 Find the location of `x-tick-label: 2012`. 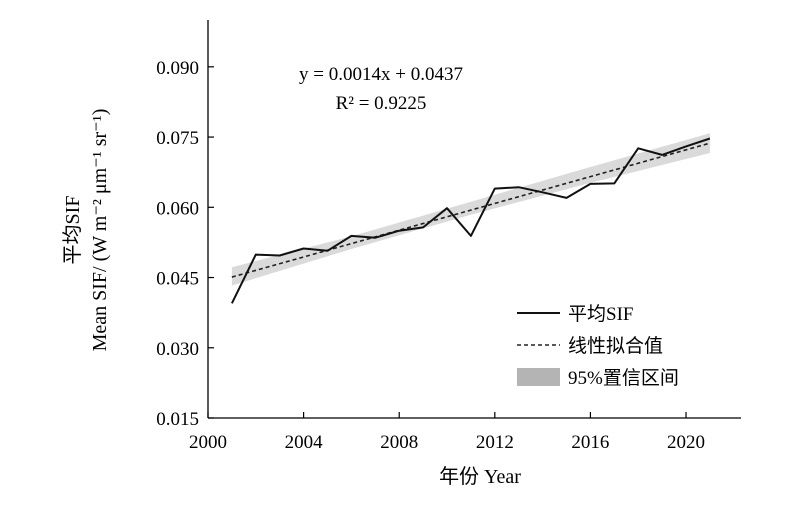

x-tick-label: 2012 is located at coordinates (495, 442).